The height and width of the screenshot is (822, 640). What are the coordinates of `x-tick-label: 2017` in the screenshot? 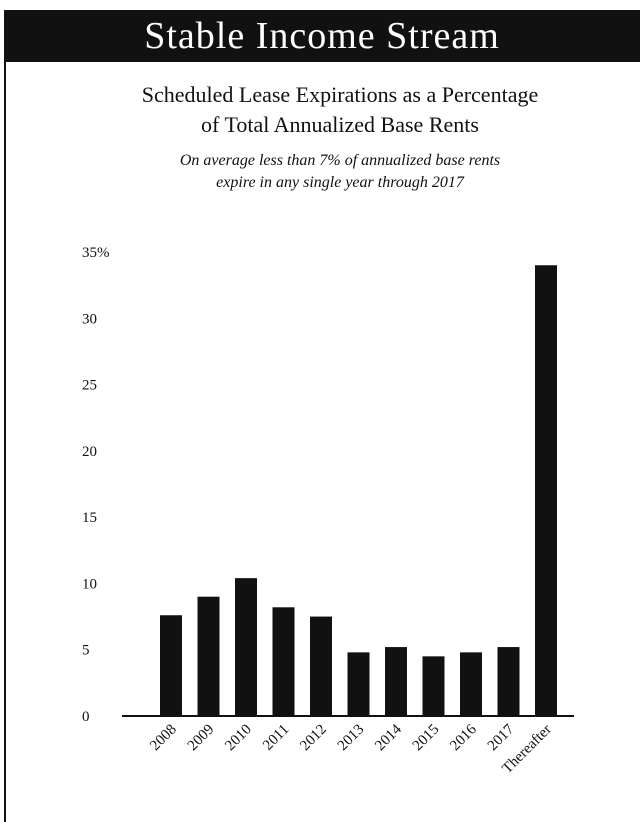 It's located at (501, 737).